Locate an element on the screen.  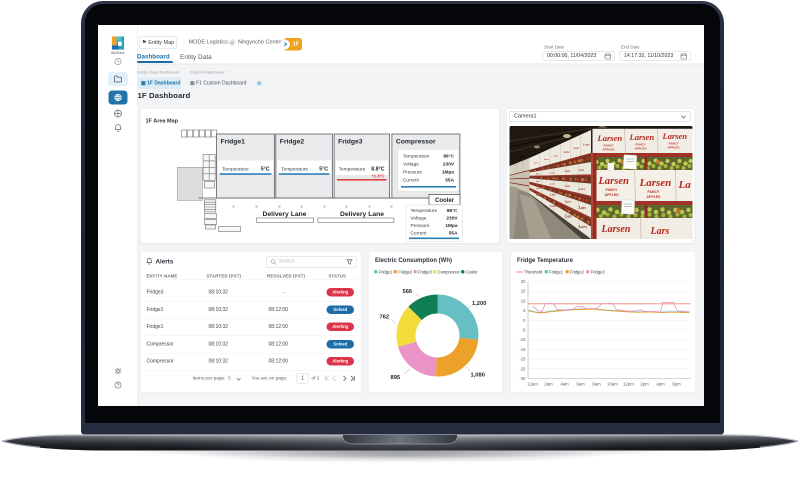
svg-text: 2am is located at coordinates (548, 384).